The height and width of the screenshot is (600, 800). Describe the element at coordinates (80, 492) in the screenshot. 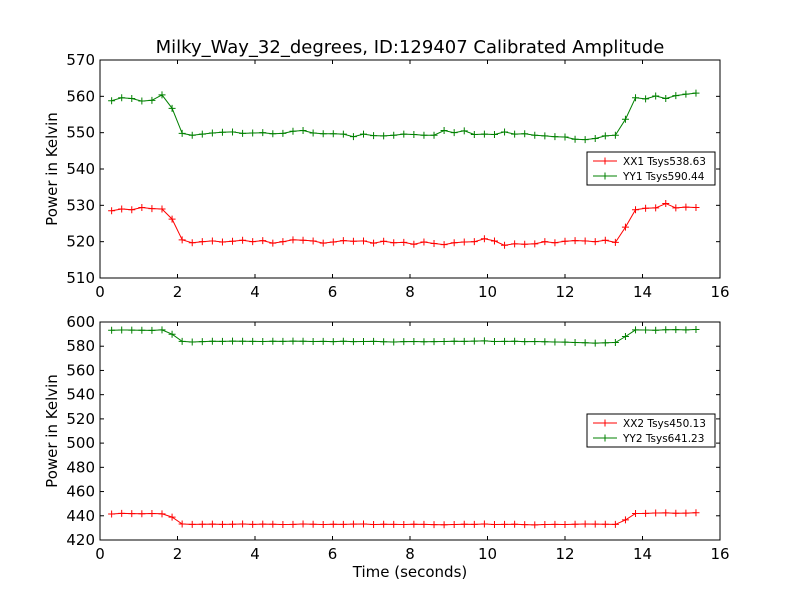

I see `y-tick-label: 460` at that location.